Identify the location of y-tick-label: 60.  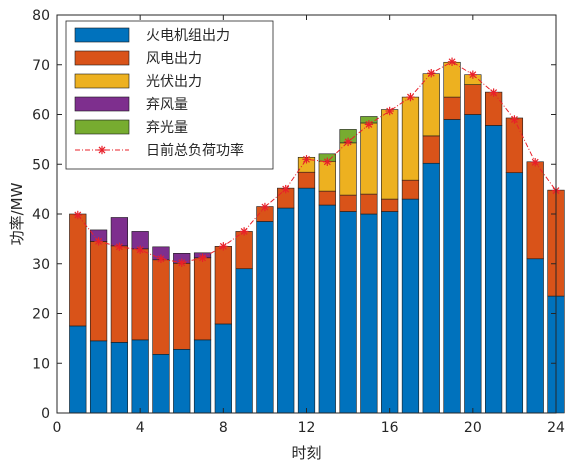
(41, 116).